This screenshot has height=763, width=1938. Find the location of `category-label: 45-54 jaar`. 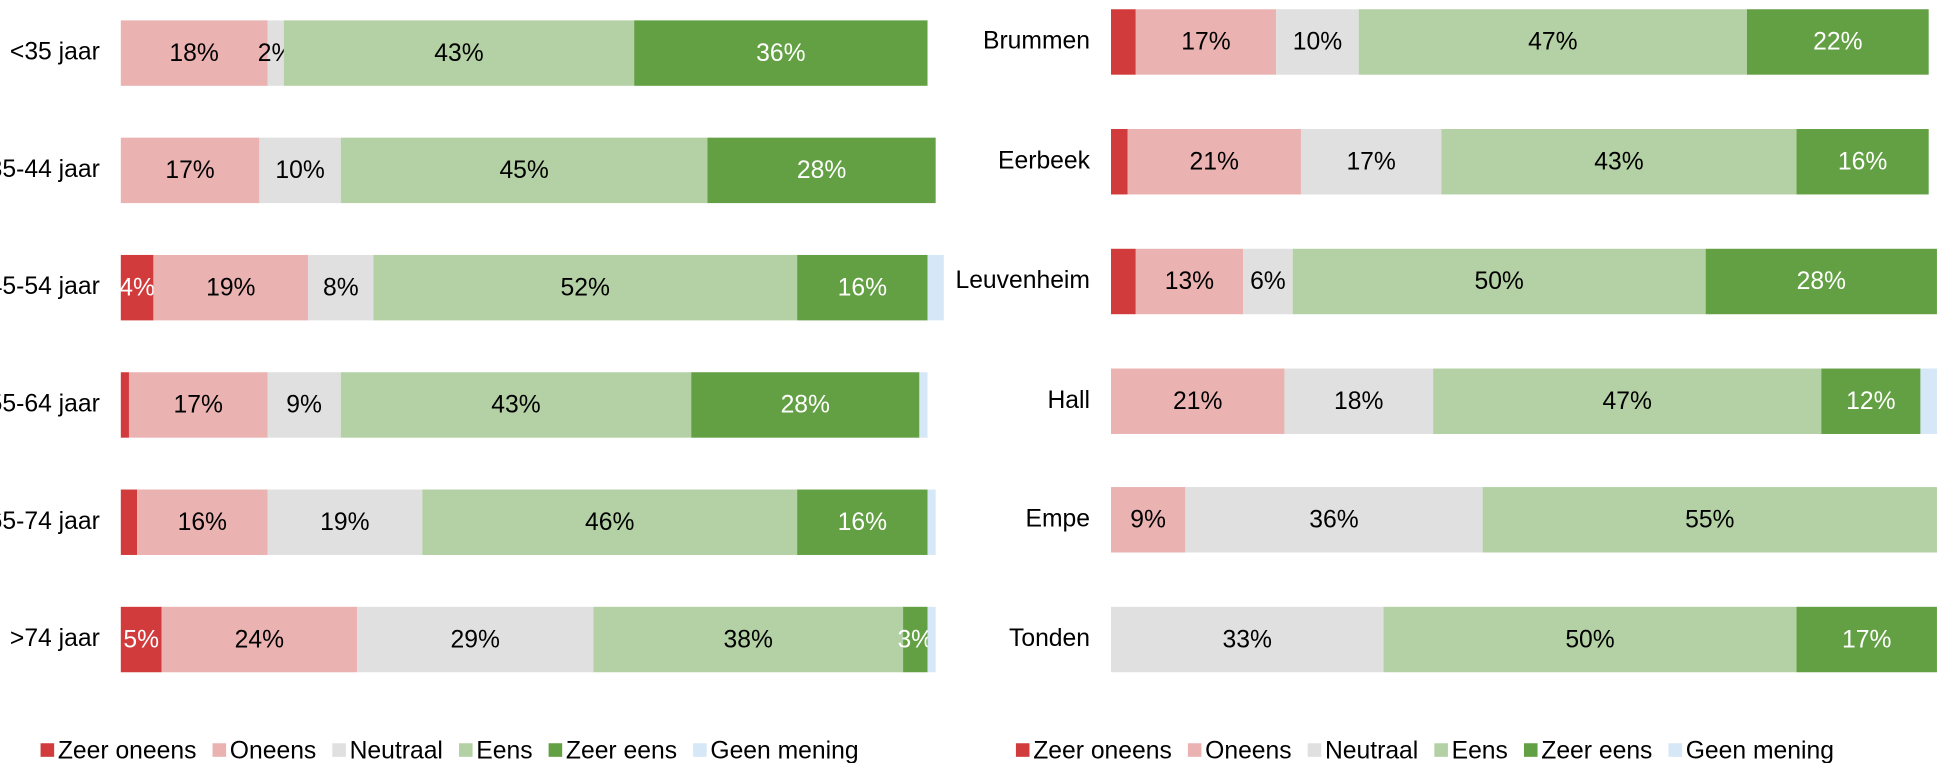

category-label: 45-54 jaar is located at coordinates (50, 286).